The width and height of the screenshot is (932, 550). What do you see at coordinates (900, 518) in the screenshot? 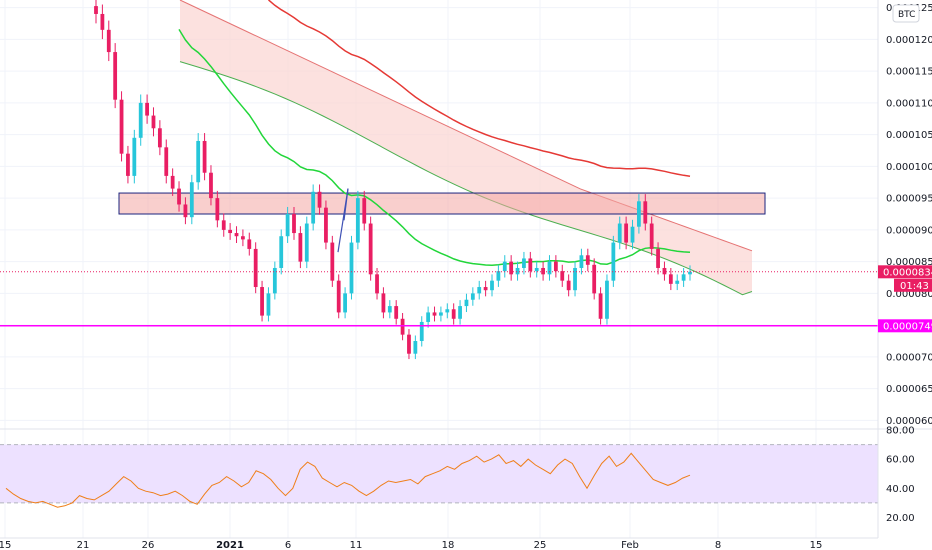
I see `rsi-tick-label: 20.00` at bounding box center [900, 518].